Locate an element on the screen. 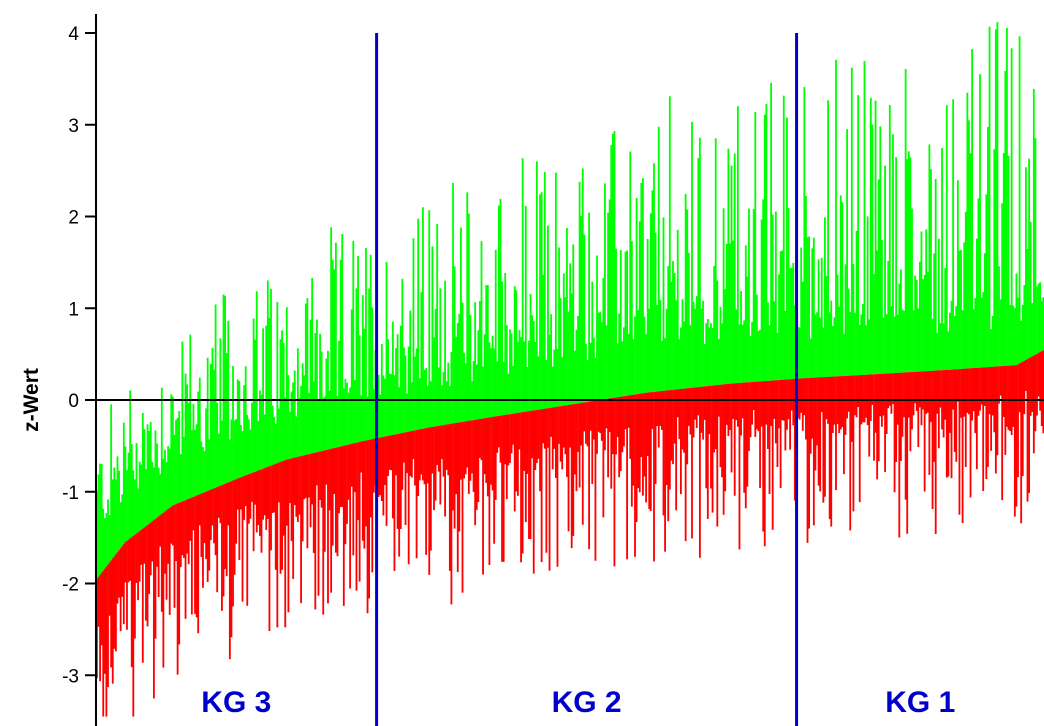 The width and height of the screenshot is (1044, 726). y-tick-label: 1 is located at coordinates (73, 309).